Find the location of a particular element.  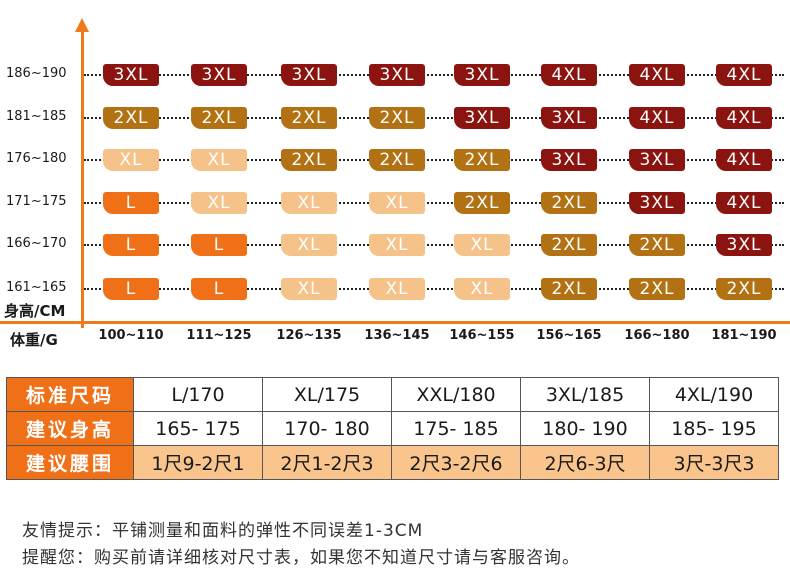

table-cell: 175- 185 is located at coordinates (456, 428).